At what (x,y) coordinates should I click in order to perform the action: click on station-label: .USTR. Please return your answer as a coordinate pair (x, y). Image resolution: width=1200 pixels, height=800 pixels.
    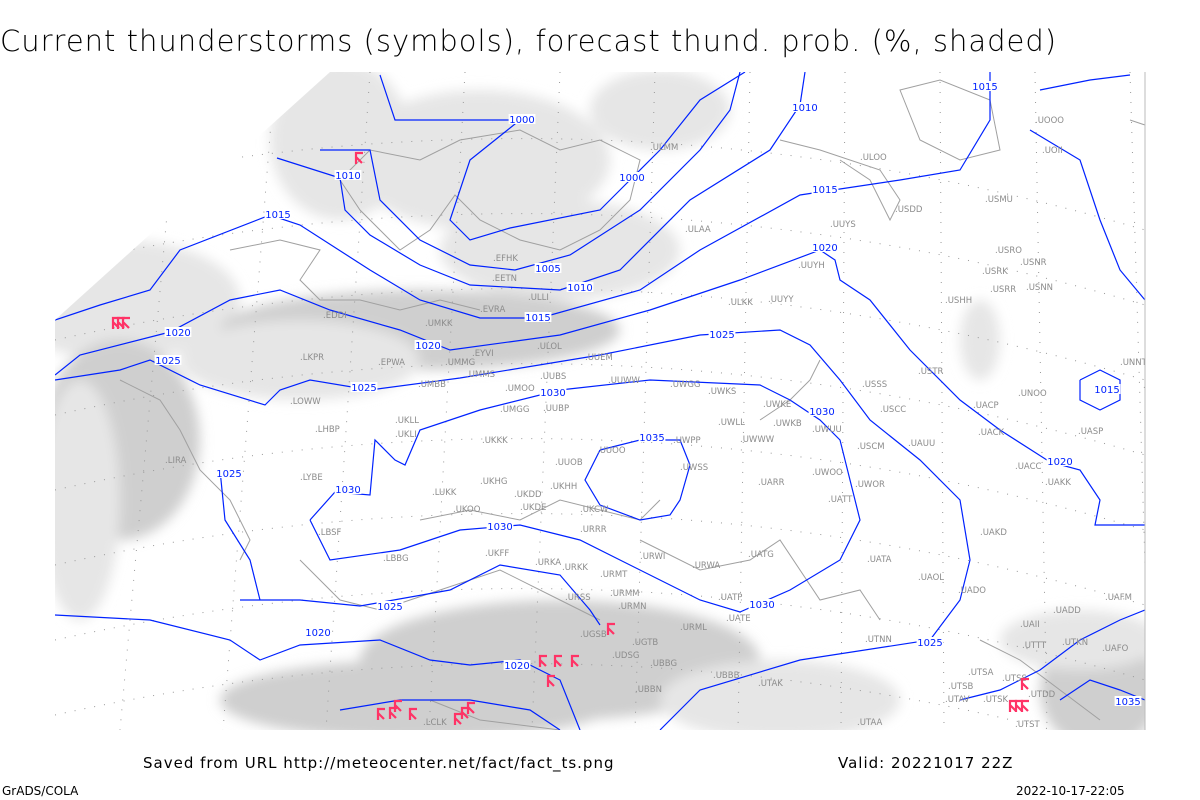
    Looking at the image, I should click on (931, 372).